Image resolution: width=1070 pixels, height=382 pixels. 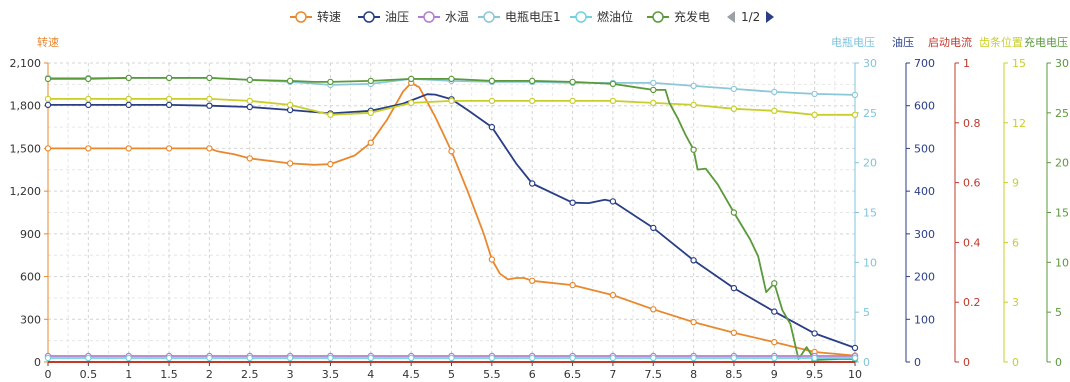 What do you see at coordinates (731, 17) in the screenshot?
I see `legend-prev-page-icon` at bounding box center [731, 17].